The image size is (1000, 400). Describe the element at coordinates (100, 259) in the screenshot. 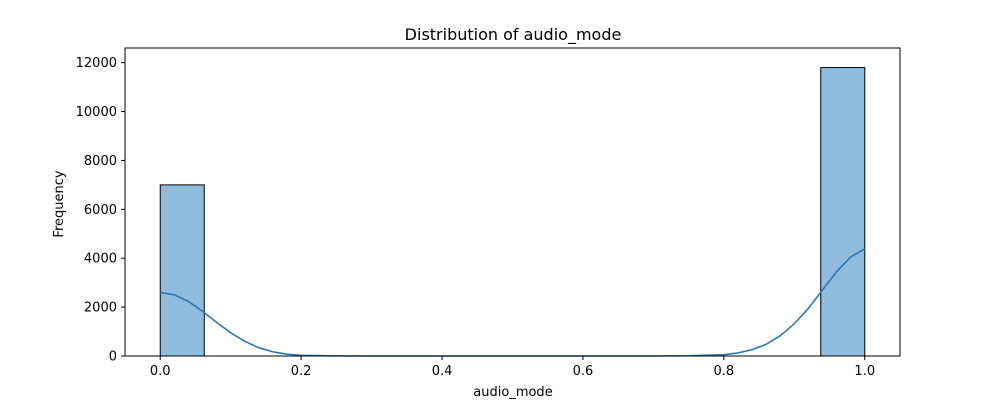

I see `y-tick-label: 4000` at that location.